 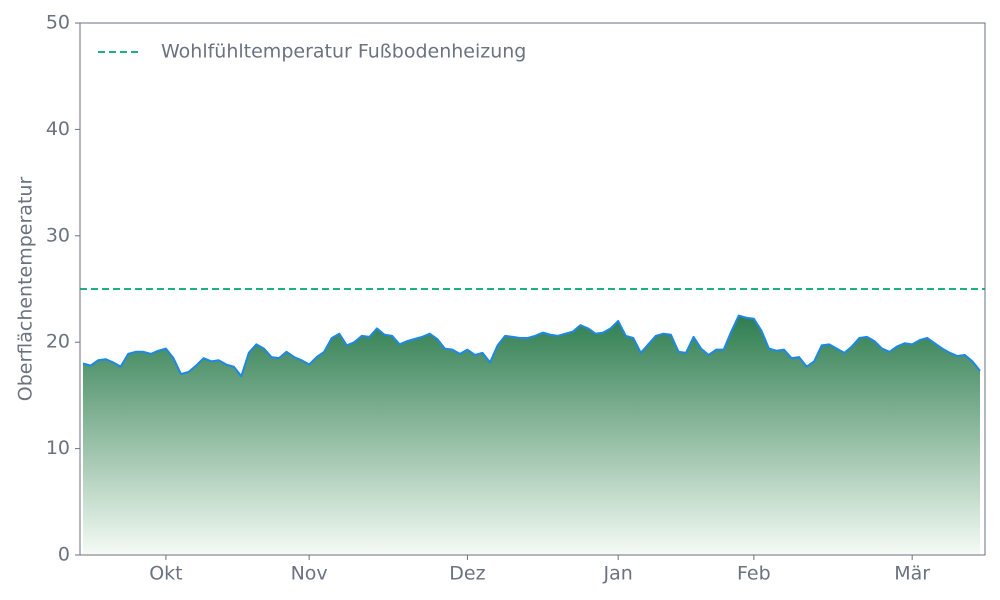 What do you see at coordinates (912, 574) in the screenshot?
I see `x-tick-label: Mär` at bounding box center [912, 574].